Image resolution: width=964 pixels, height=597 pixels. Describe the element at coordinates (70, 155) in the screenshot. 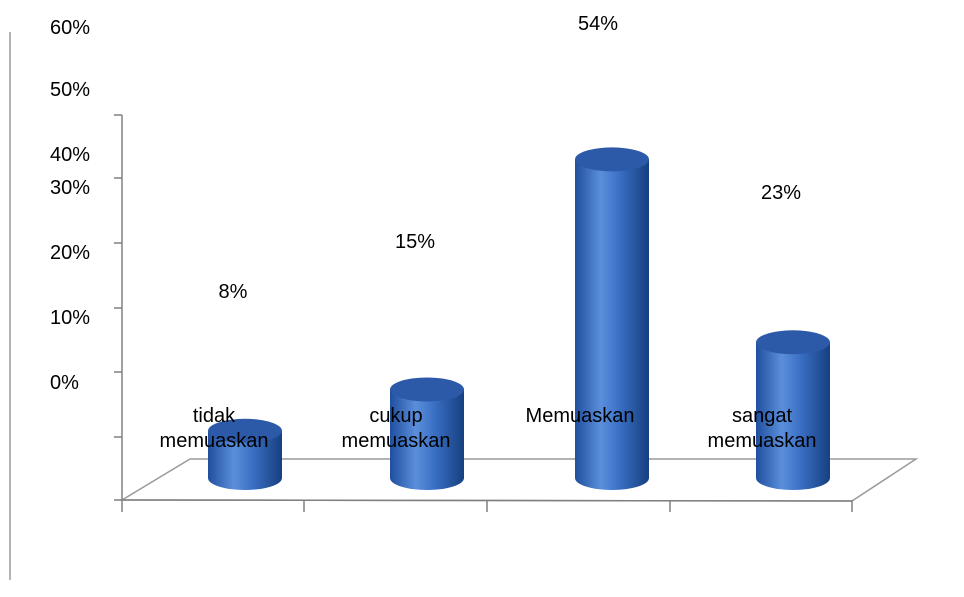

I see `y-tick-label: 40%` at that location.